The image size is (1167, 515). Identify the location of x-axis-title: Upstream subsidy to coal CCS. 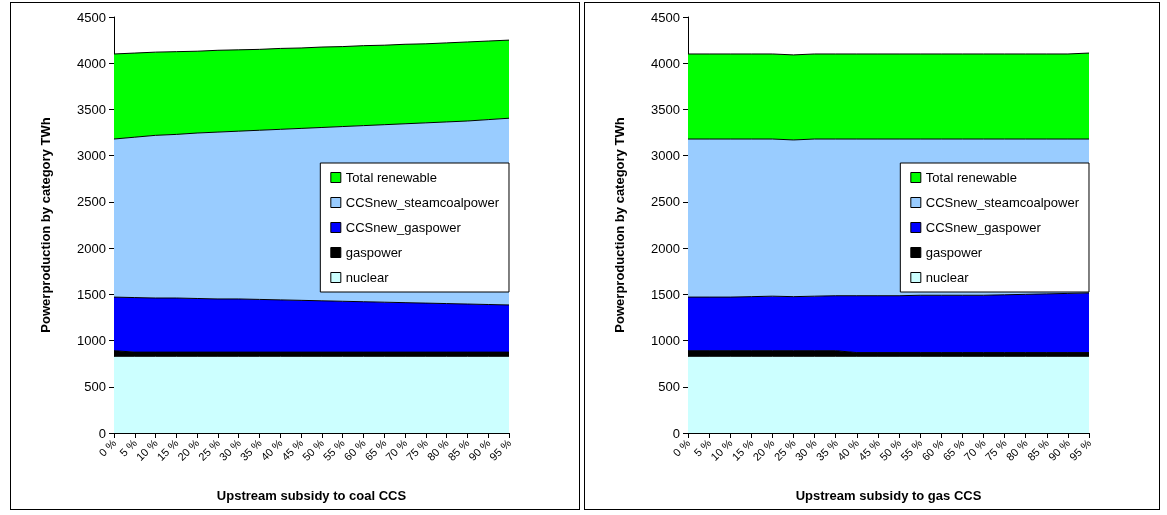
(311, 495).